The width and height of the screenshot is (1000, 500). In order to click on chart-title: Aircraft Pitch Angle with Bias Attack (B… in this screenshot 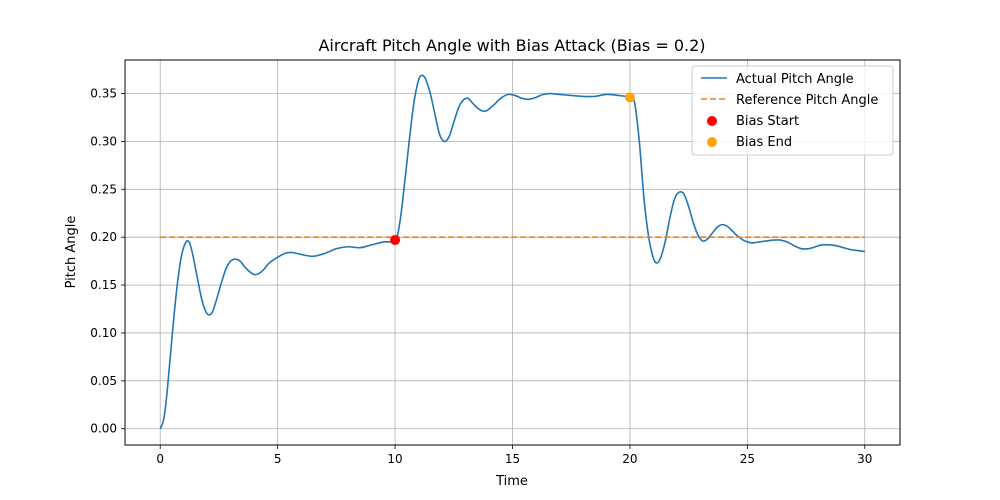, I will do `click(511, 45)`.